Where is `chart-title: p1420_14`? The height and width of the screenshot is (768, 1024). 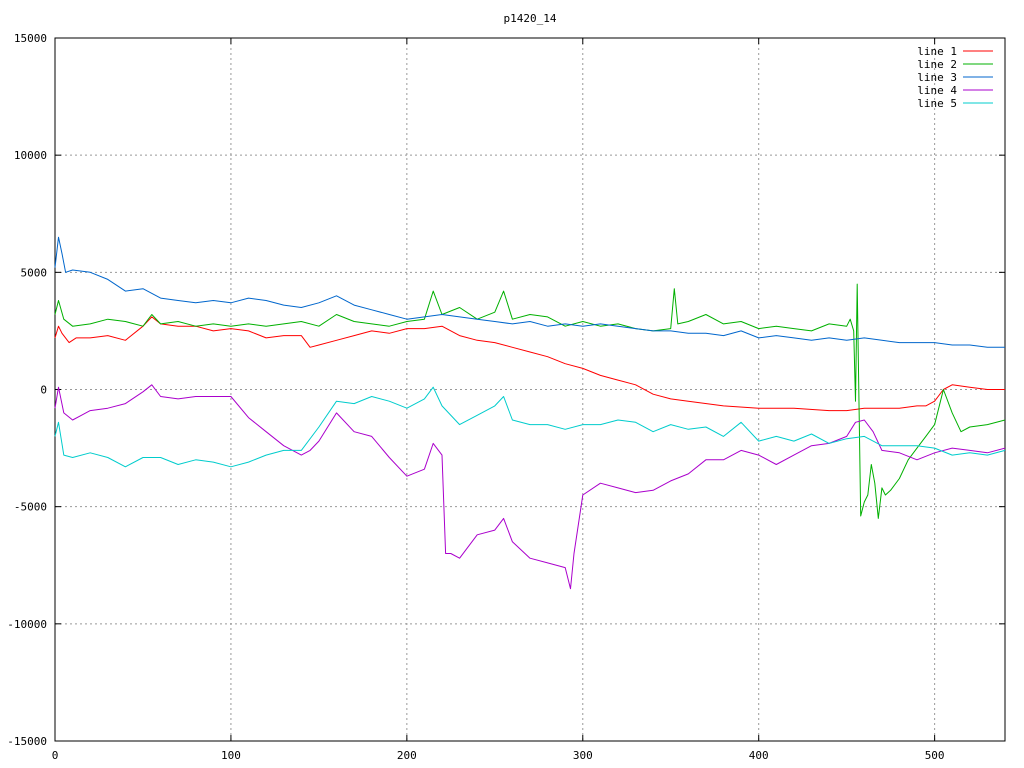 chart-title: p1420_14 is located at coordinates (530, 18).